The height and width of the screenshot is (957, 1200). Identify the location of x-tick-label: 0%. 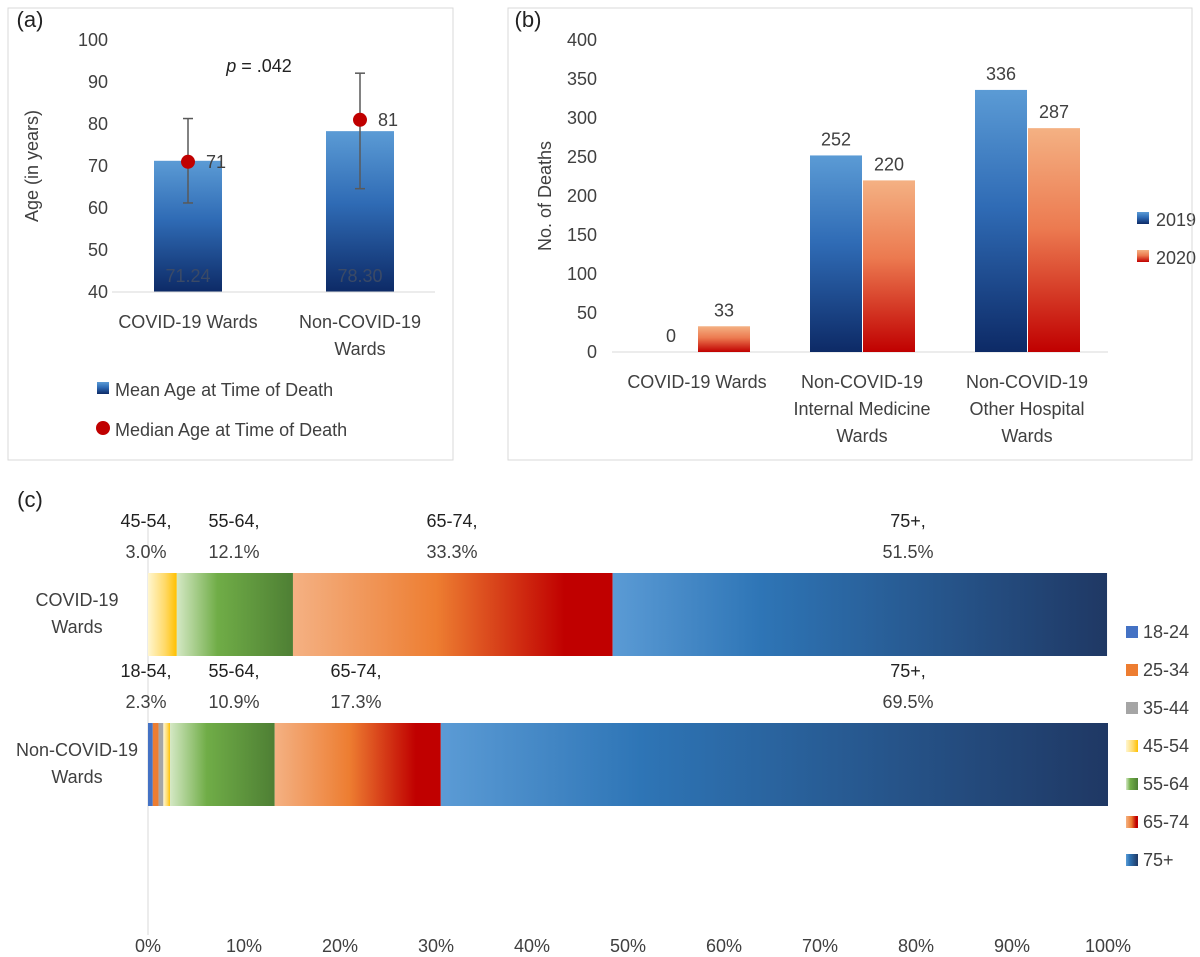
(148, 946).